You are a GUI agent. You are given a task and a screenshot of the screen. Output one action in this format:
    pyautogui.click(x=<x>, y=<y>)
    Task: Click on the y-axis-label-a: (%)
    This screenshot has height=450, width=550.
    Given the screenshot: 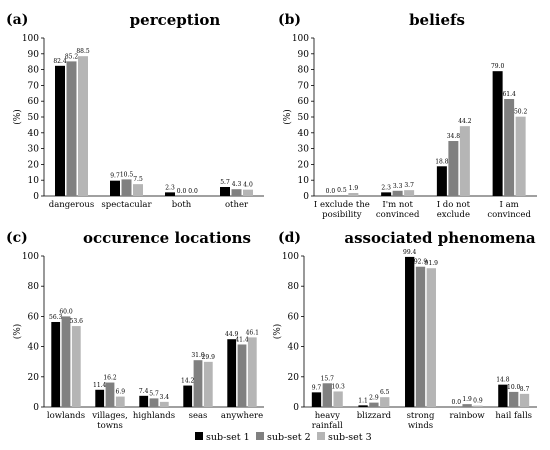 What is the action you would take?
    pyautogui.click(x=17, y=117)
    